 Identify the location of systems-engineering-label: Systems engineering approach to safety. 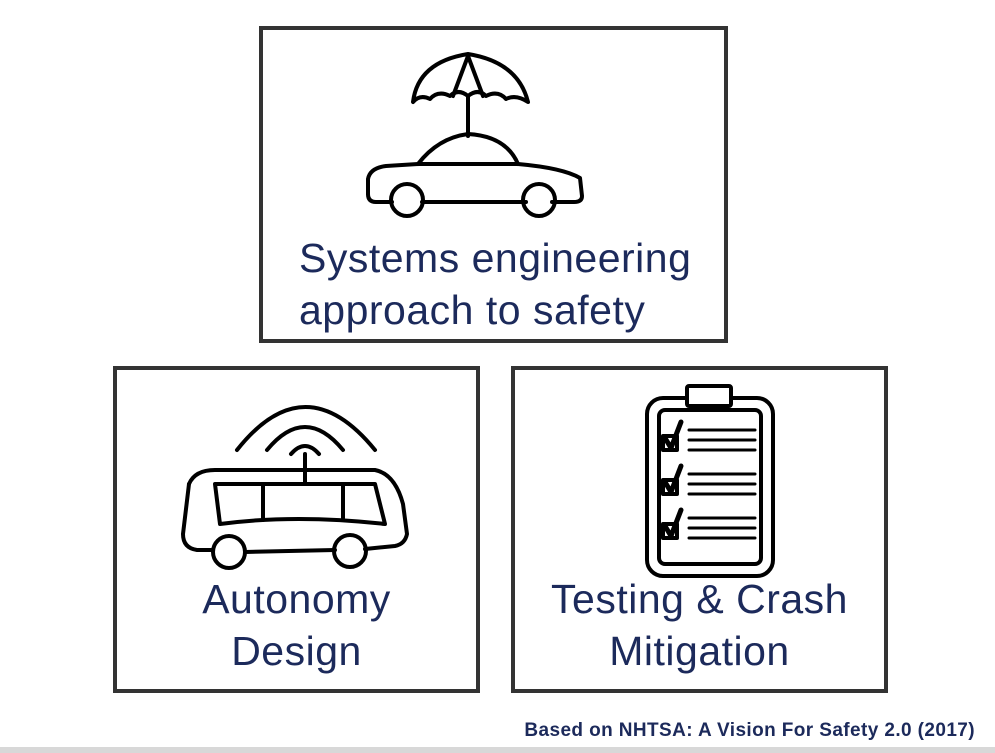
(495, 284).